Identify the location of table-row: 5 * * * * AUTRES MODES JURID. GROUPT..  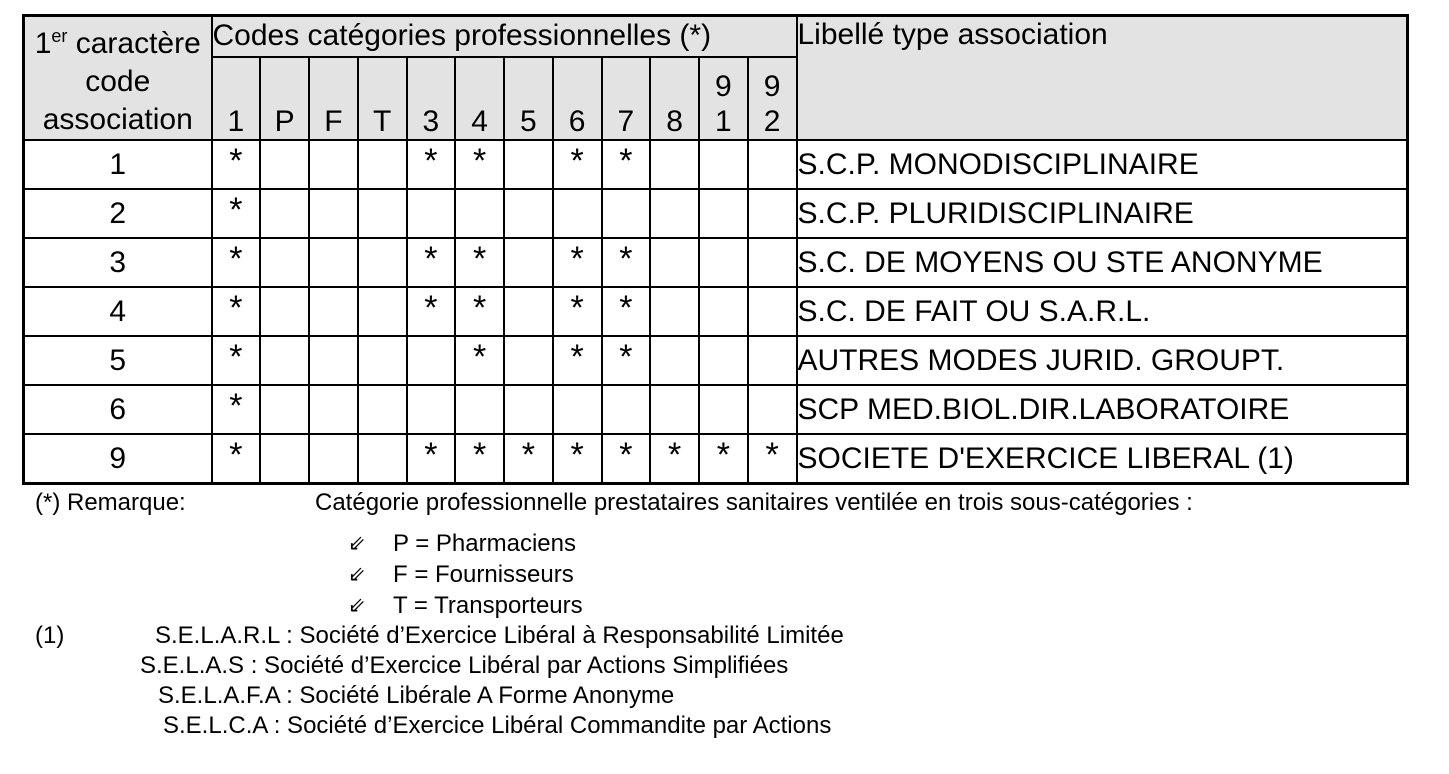
(715, 360).